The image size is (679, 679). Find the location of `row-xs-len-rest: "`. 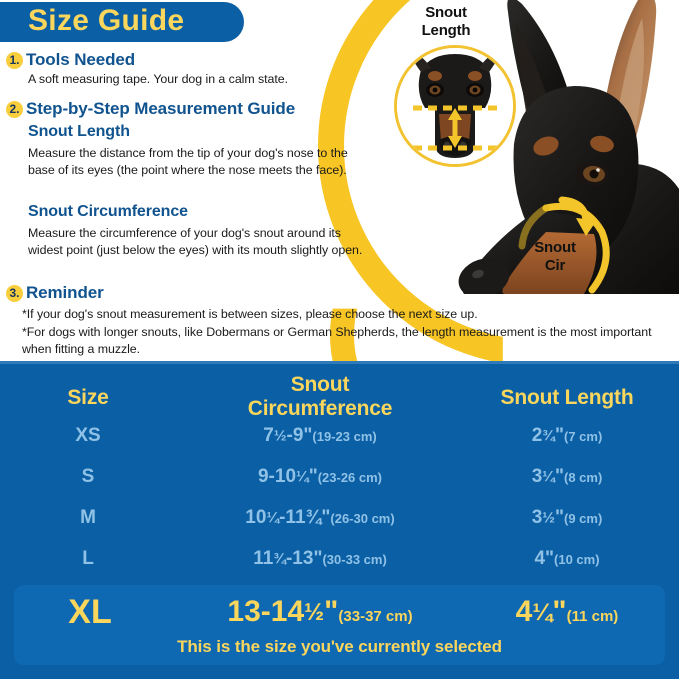

row-xs-len-rest: " is located at coordinates (559, 435).